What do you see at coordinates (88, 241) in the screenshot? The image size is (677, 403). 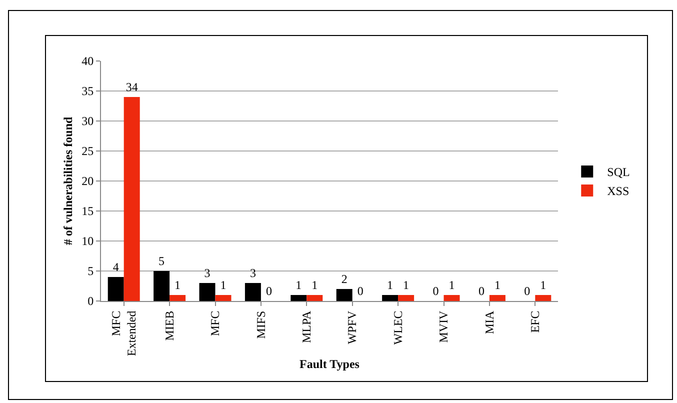 I see `y-tick-label: 10` at bounding box center [88, 241].